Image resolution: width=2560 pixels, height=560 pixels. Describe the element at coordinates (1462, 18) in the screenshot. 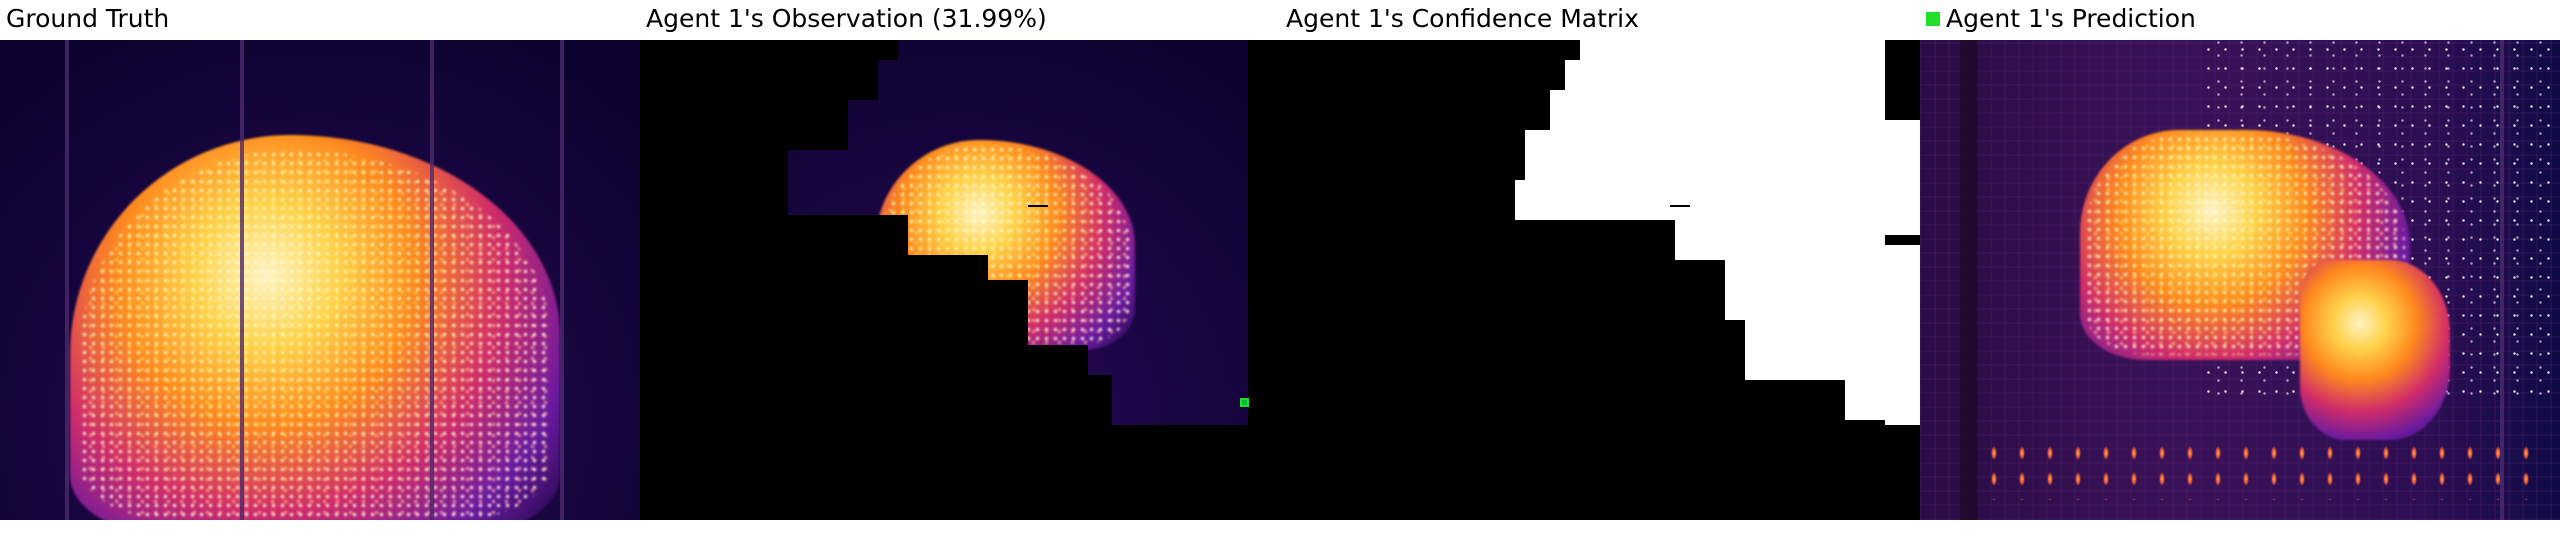

I see `confidence-title: Agent 1's Confidence Matrix` at that location.